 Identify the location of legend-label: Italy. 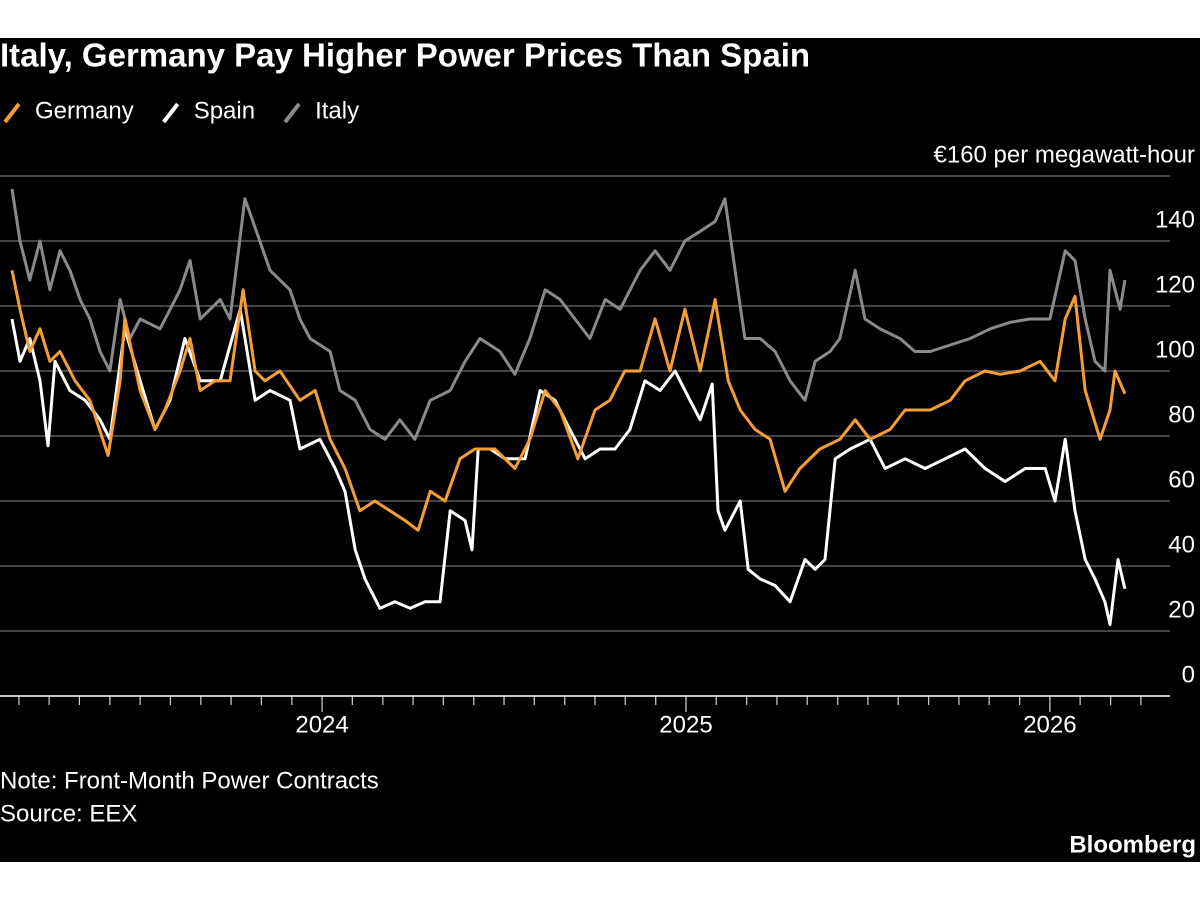
(337, 110).